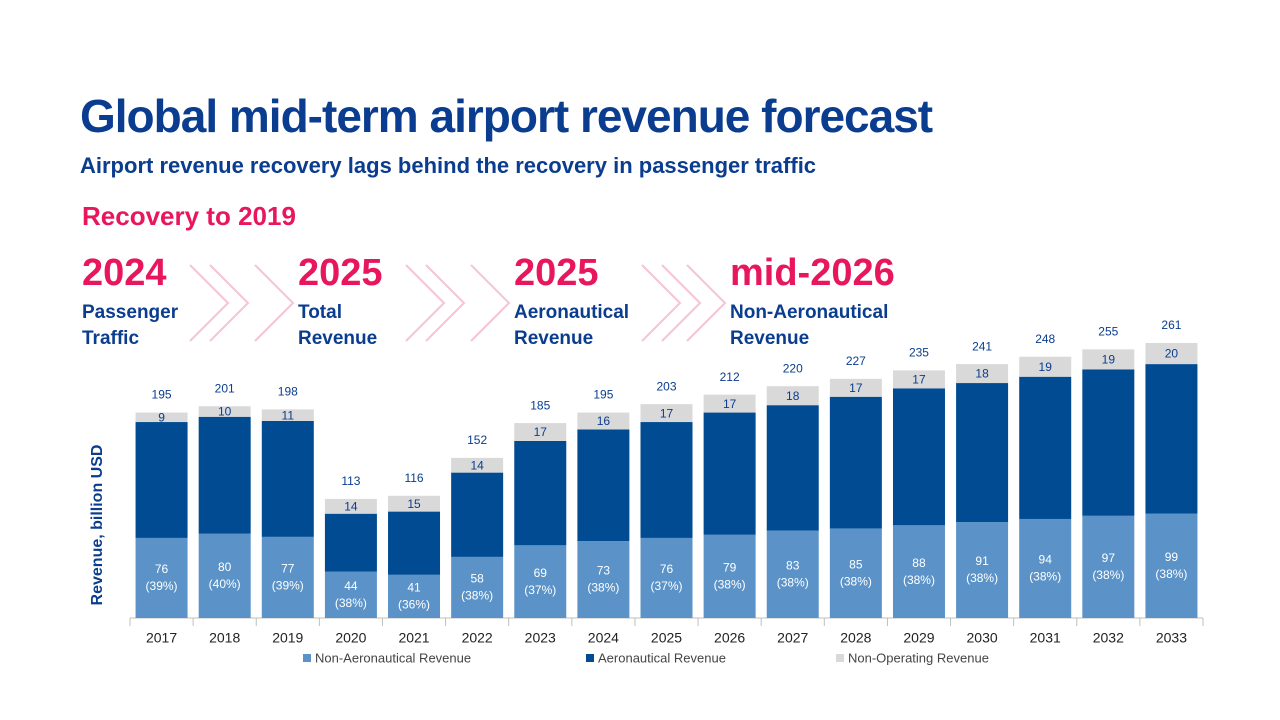  What do you see at coordinates (1045, 638) in the screenshot?
I see `x-tick-label: 2031` at bounding box center [1045, 638].